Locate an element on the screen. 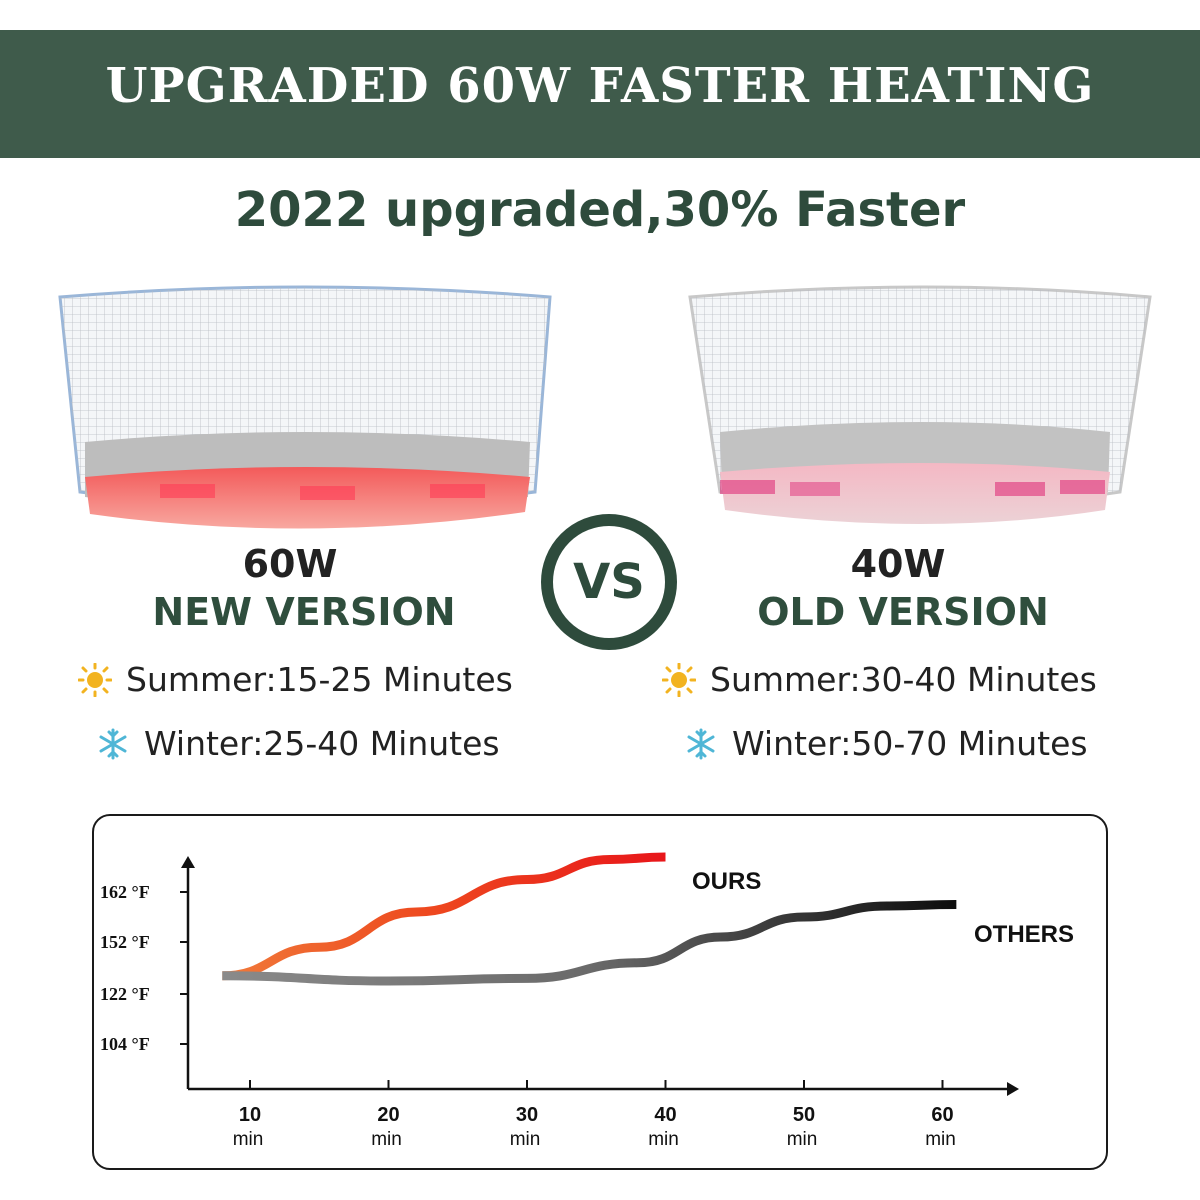 The height and width of the screenshot is (1200, 1200). x-tick-label: 50 is located at coordinates (804, 1115).